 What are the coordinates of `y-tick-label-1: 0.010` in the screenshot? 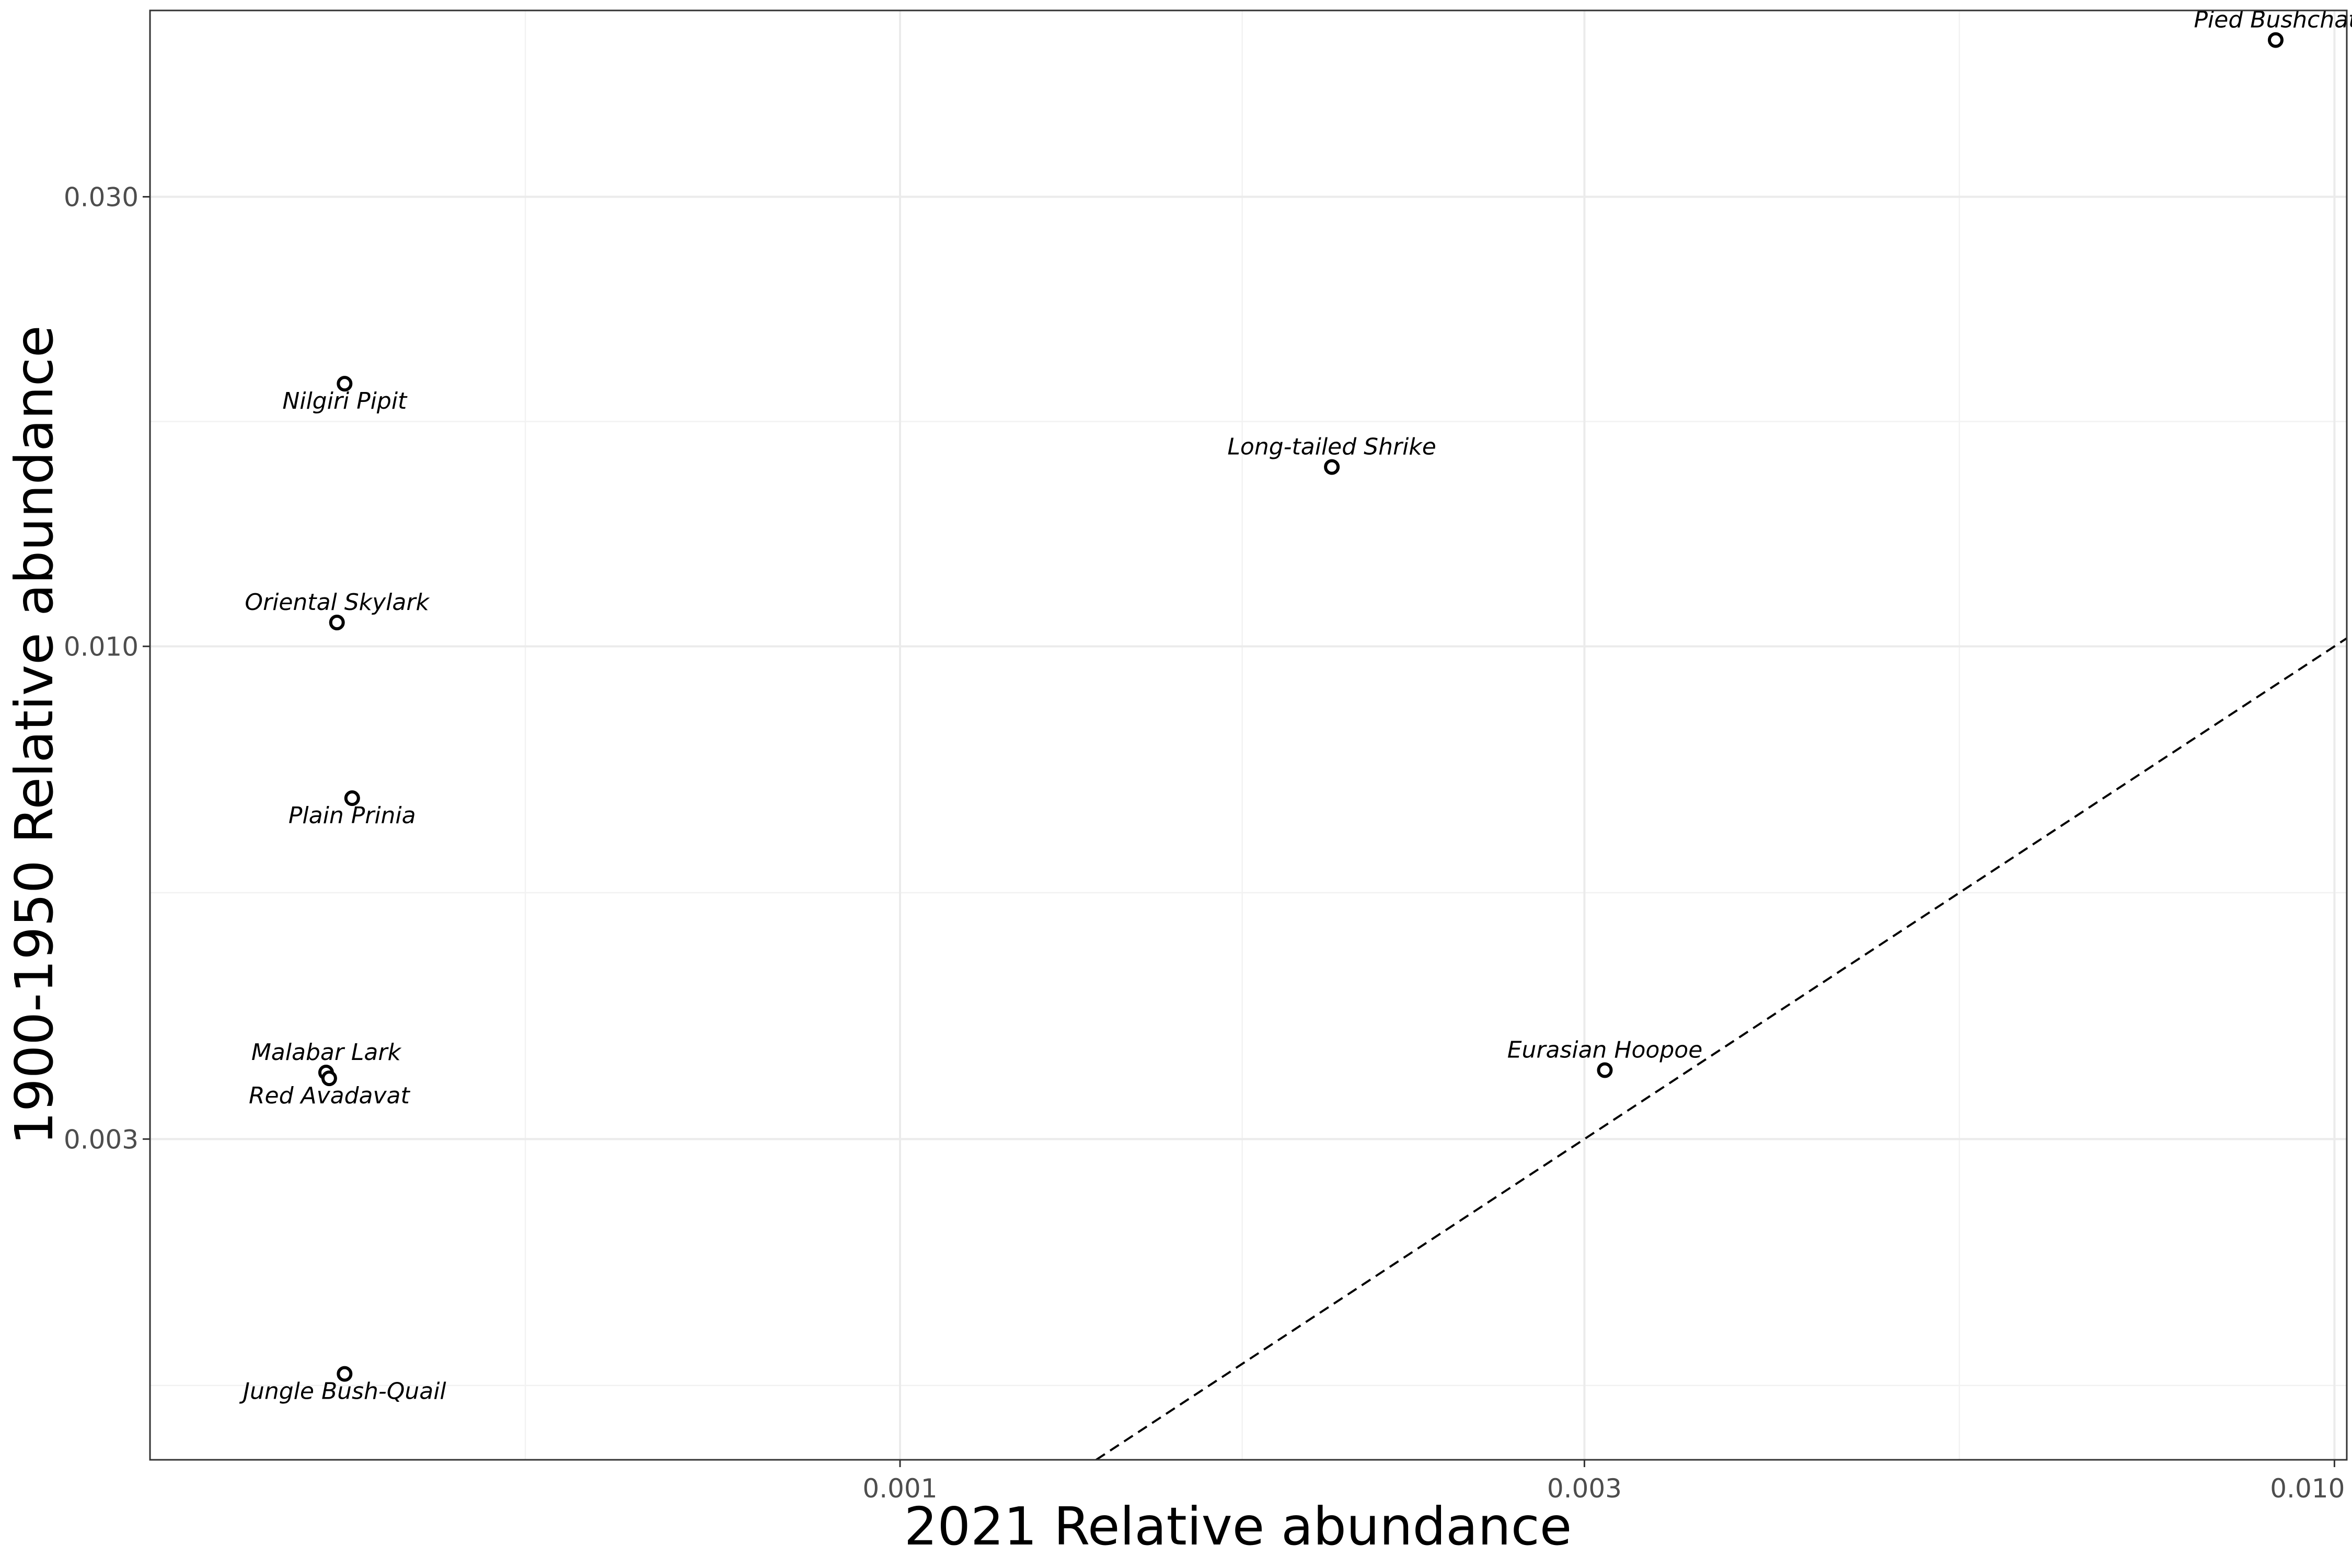 It's located at (101, 647).